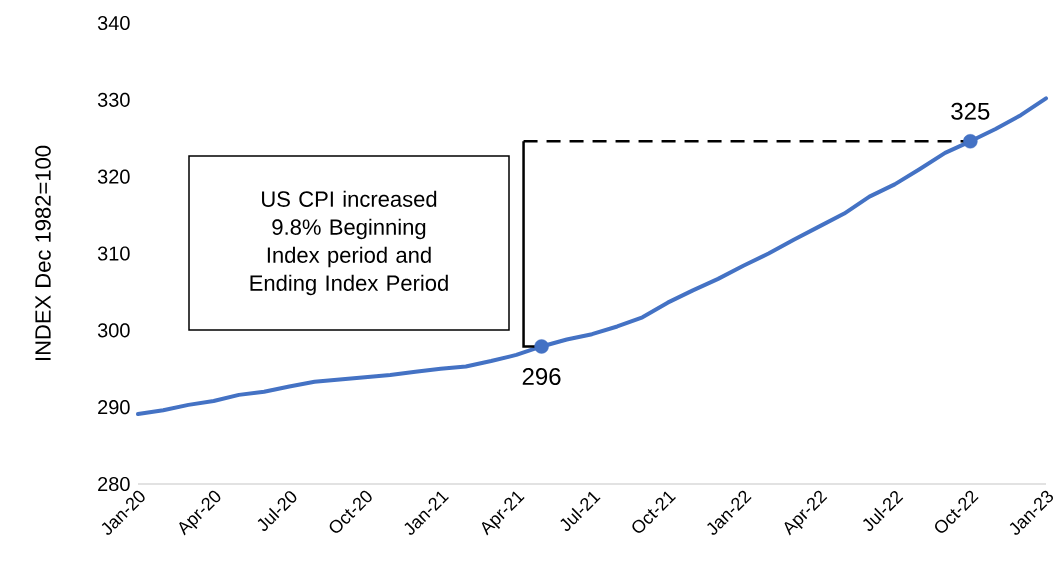 The height and width of the screenshot is (576, 1060). What do you see at coordinates (114, 484) in the screenshot?
I see `y-tick-label: 280` at bounding box center [114, 484].